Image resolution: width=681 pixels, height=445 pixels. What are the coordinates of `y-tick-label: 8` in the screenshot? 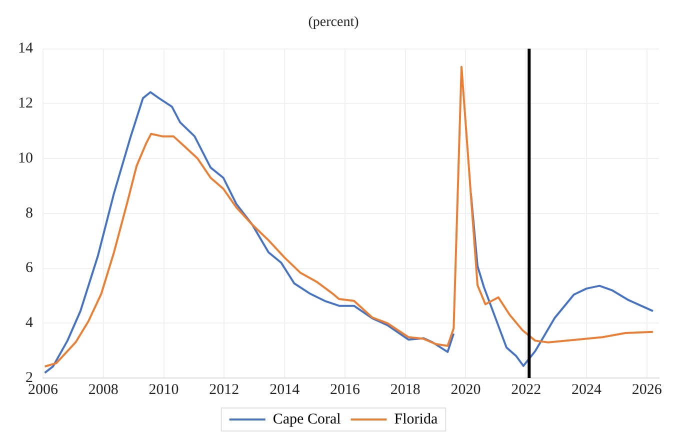 It's located at (29, 213).